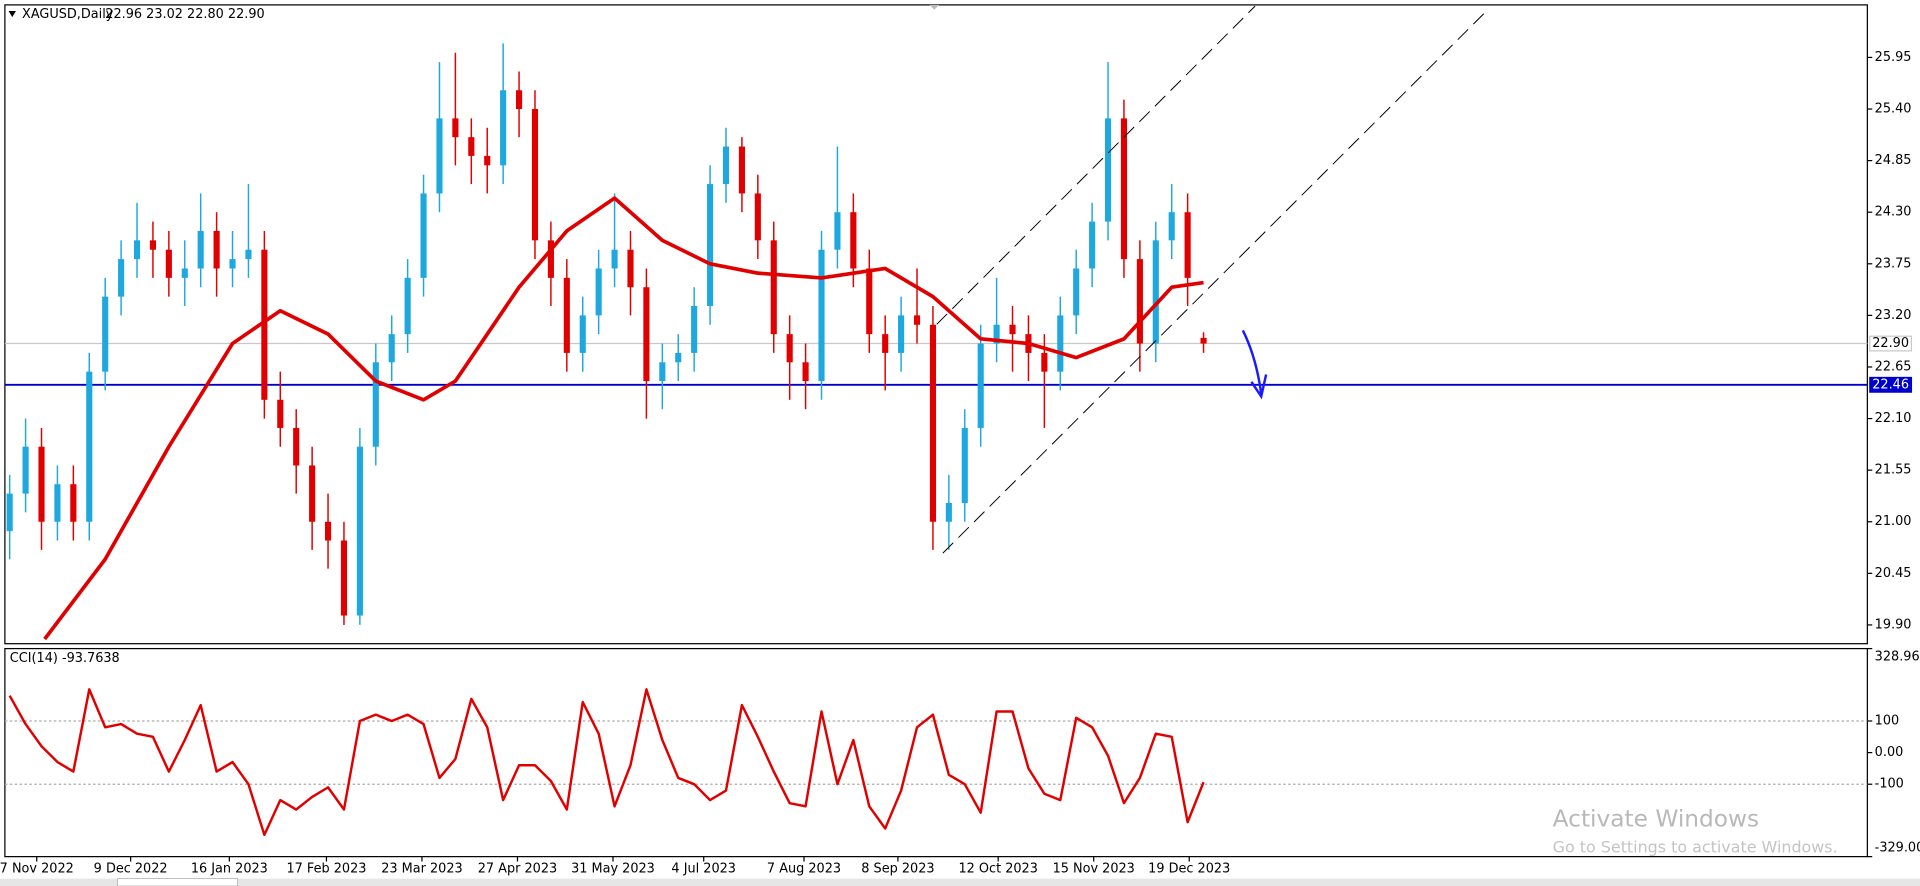  What do you see at coordinates (1695, 847) in the screenshot?
I see `watermark-text: Go to Settings to activate Windows.` at bounding box center [1695, 847].